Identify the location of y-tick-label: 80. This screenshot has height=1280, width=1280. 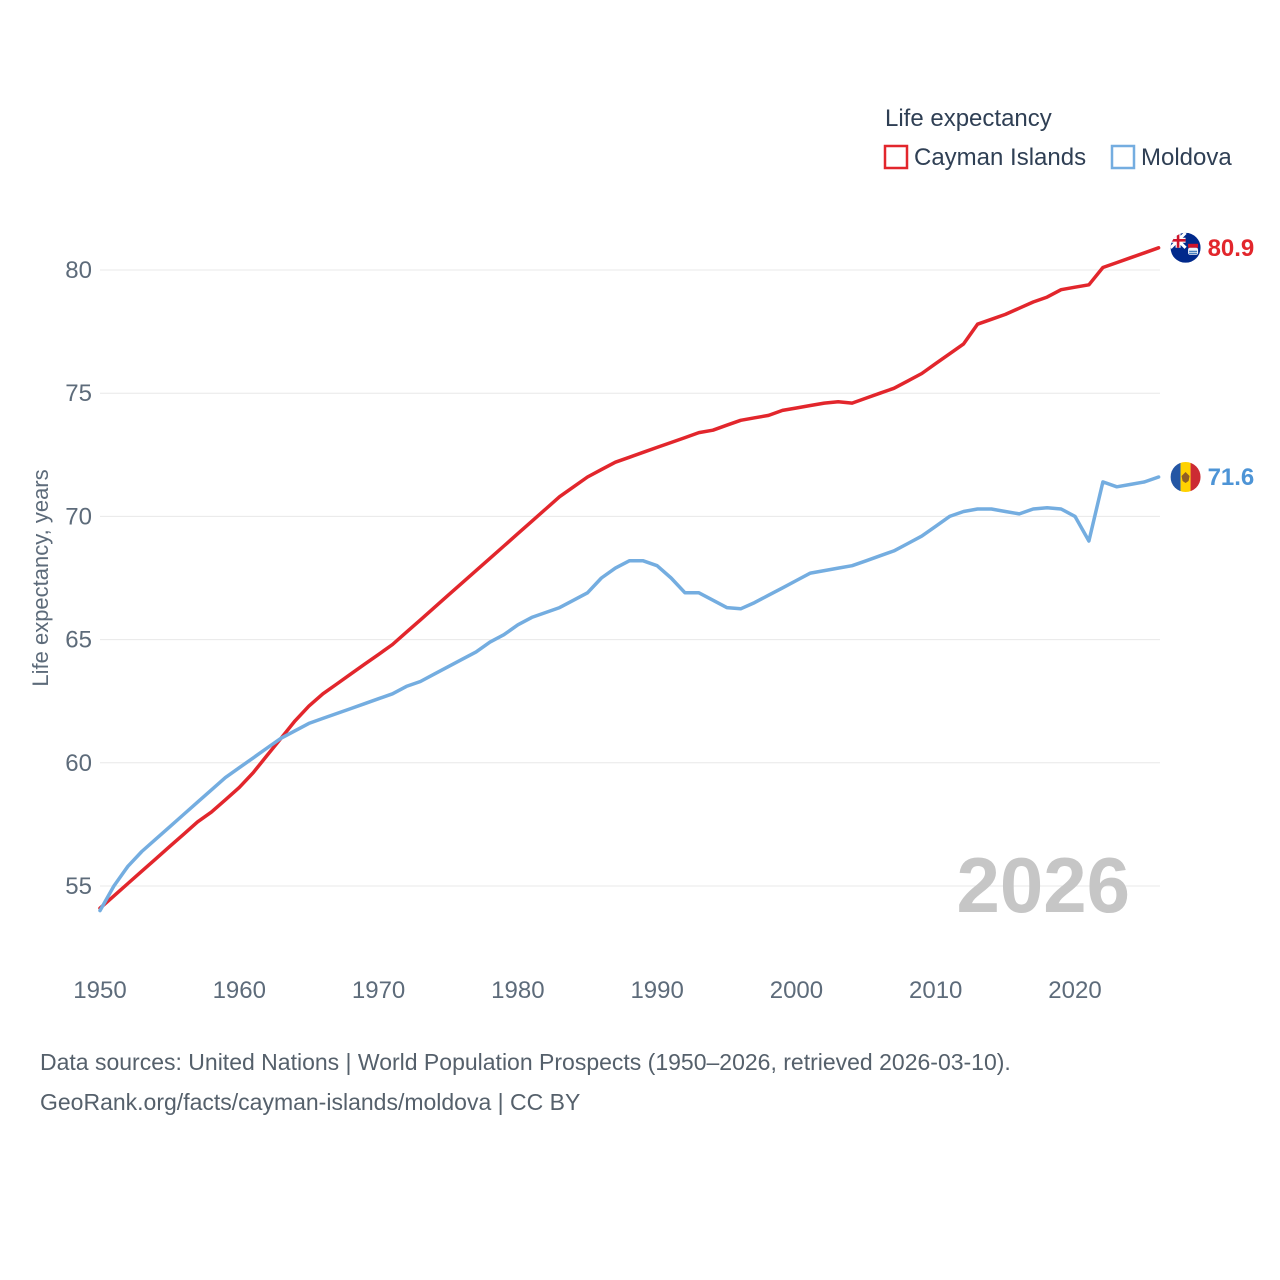
(78, 270).